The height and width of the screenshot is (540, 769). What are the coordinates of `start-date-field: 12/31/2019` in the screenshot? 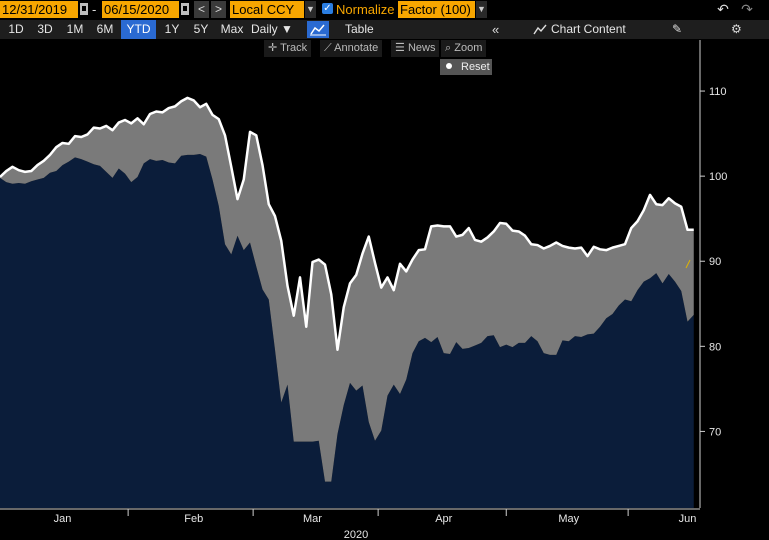 It's located at (39, 9).